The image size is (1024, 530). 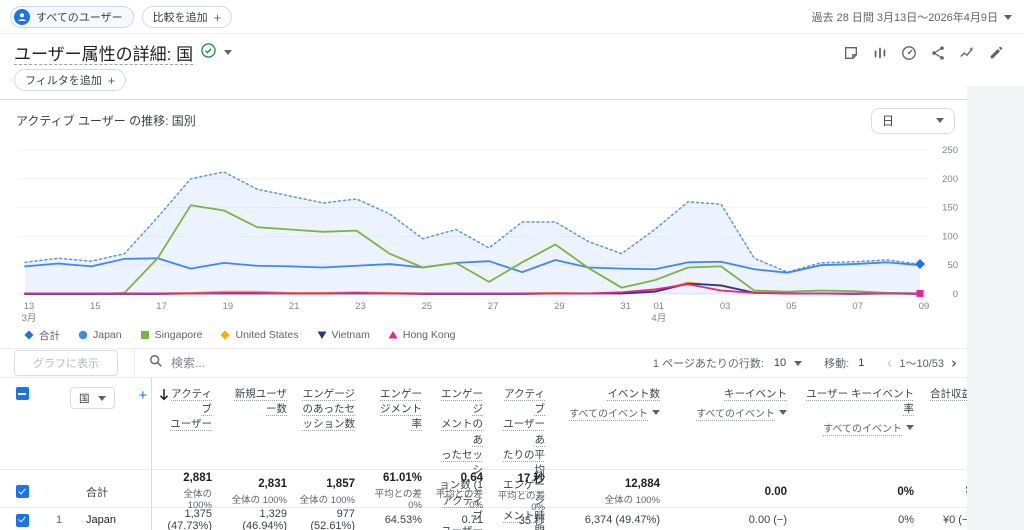 What do you see at coordinates (191, 409) in the screenshot?
I see `column-header-label: アクティブ ユーザー` at bounding box center [191, 409].